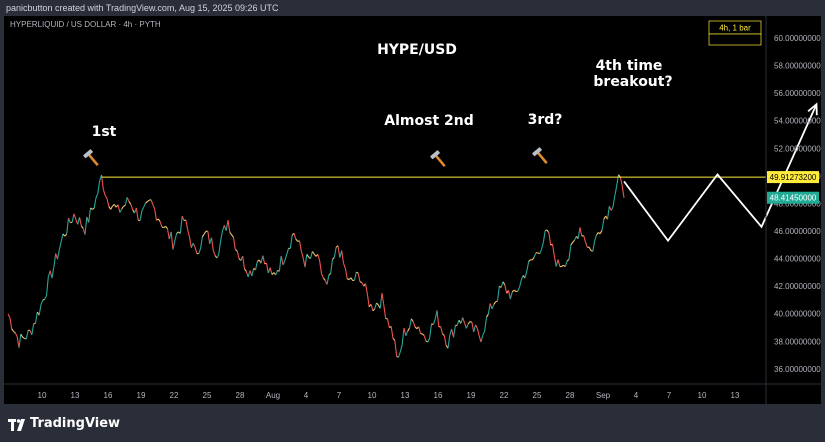 The width and height of the screenshot is (825, 442). I want to click on y-tick-label: 58.00000000, so click(797, 66).